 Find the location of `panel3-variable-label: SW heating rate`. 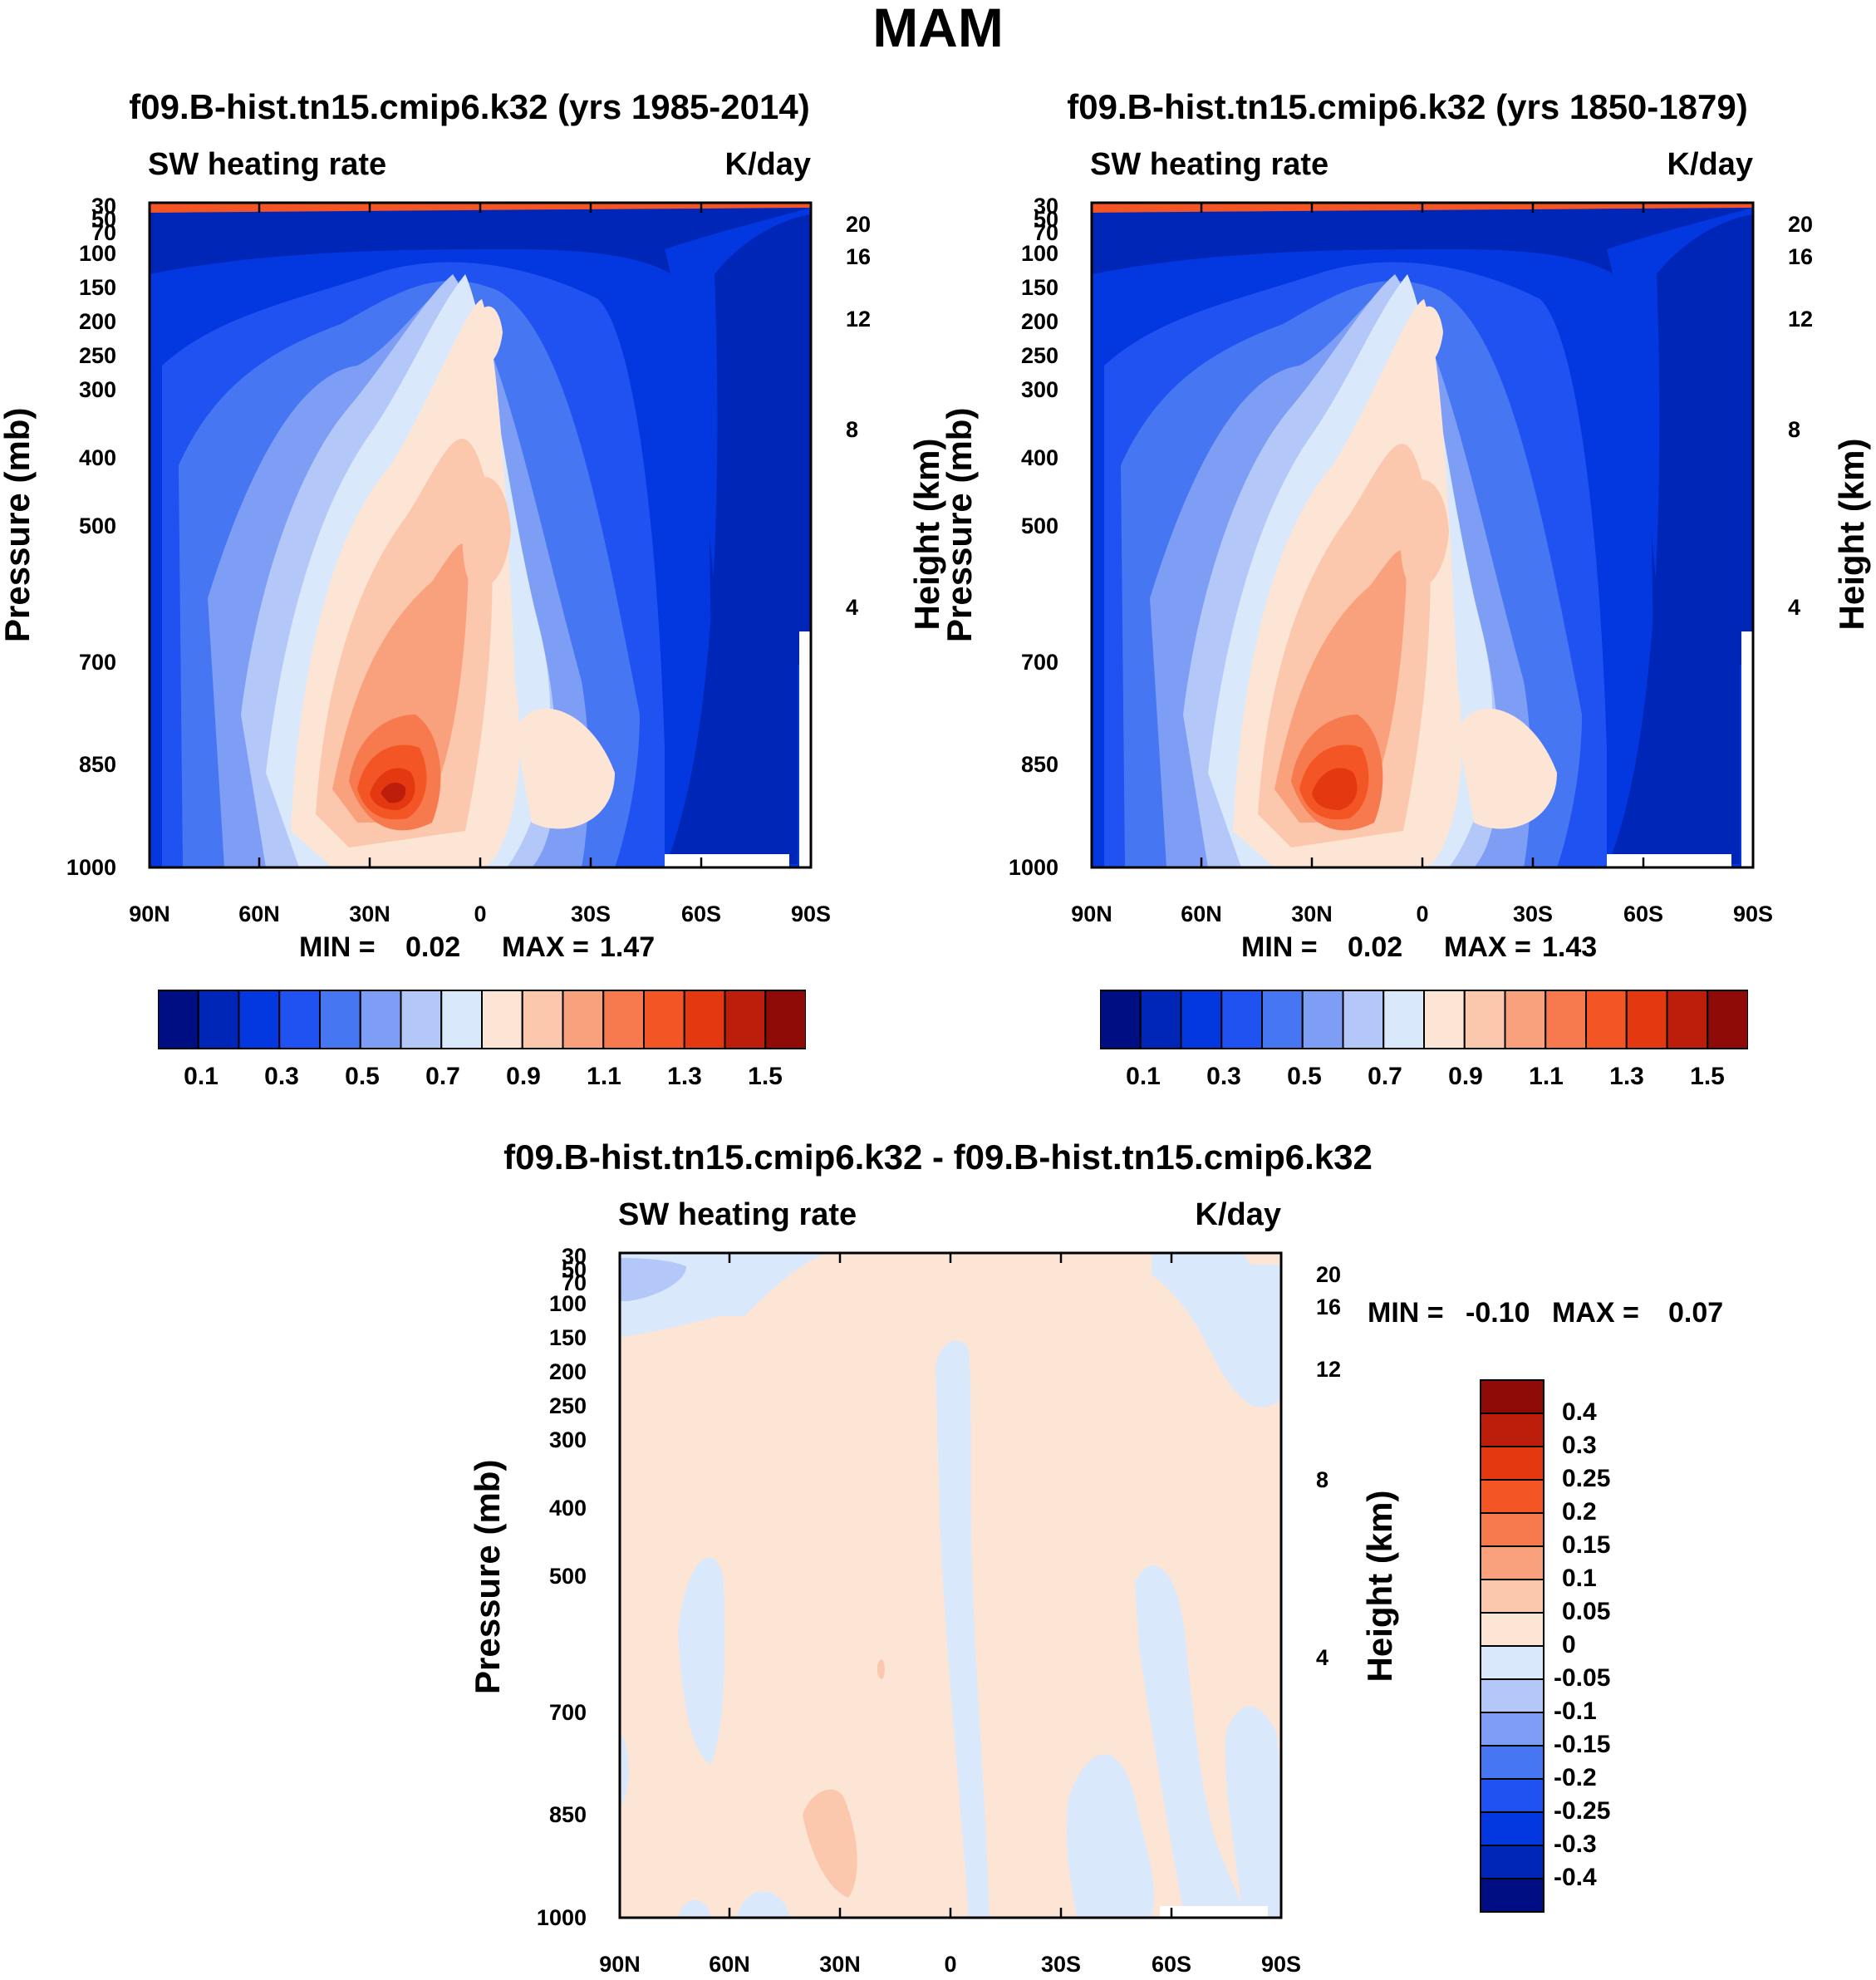

panel3-variable-label: SW heating rate is located at coordinates (737, 1214).